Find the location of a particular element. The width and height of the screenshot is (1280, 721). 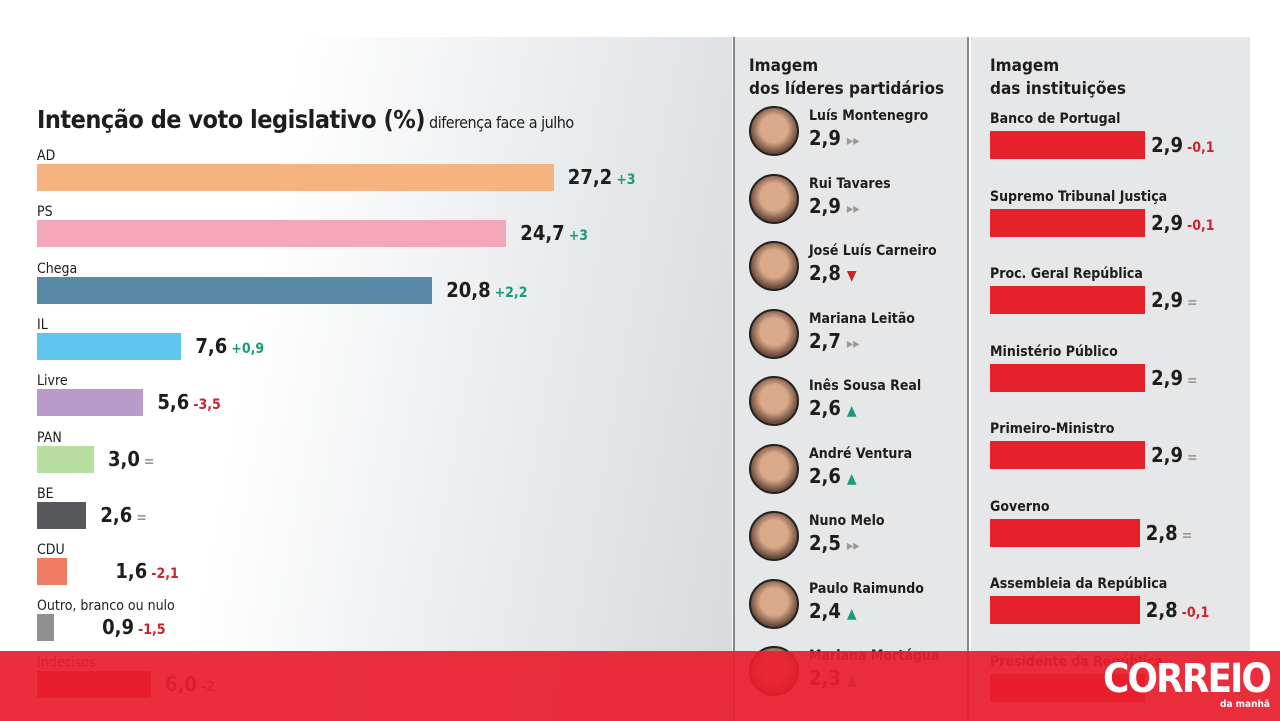

bar-row: BE 2,6 = is located at coordinates (92, 507).